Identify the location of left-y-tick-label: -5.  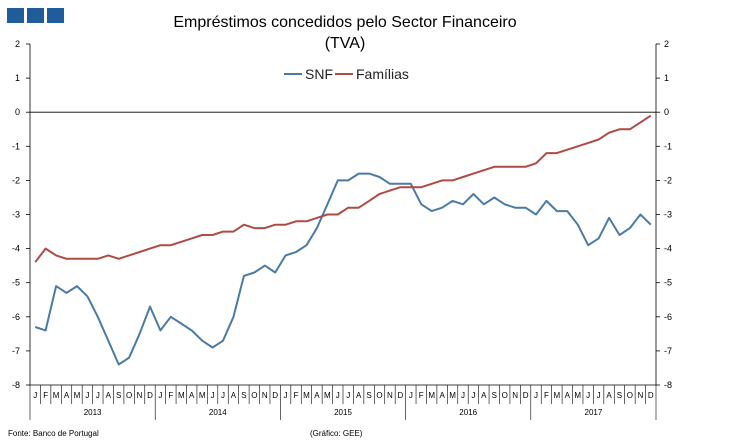
(16, 283).